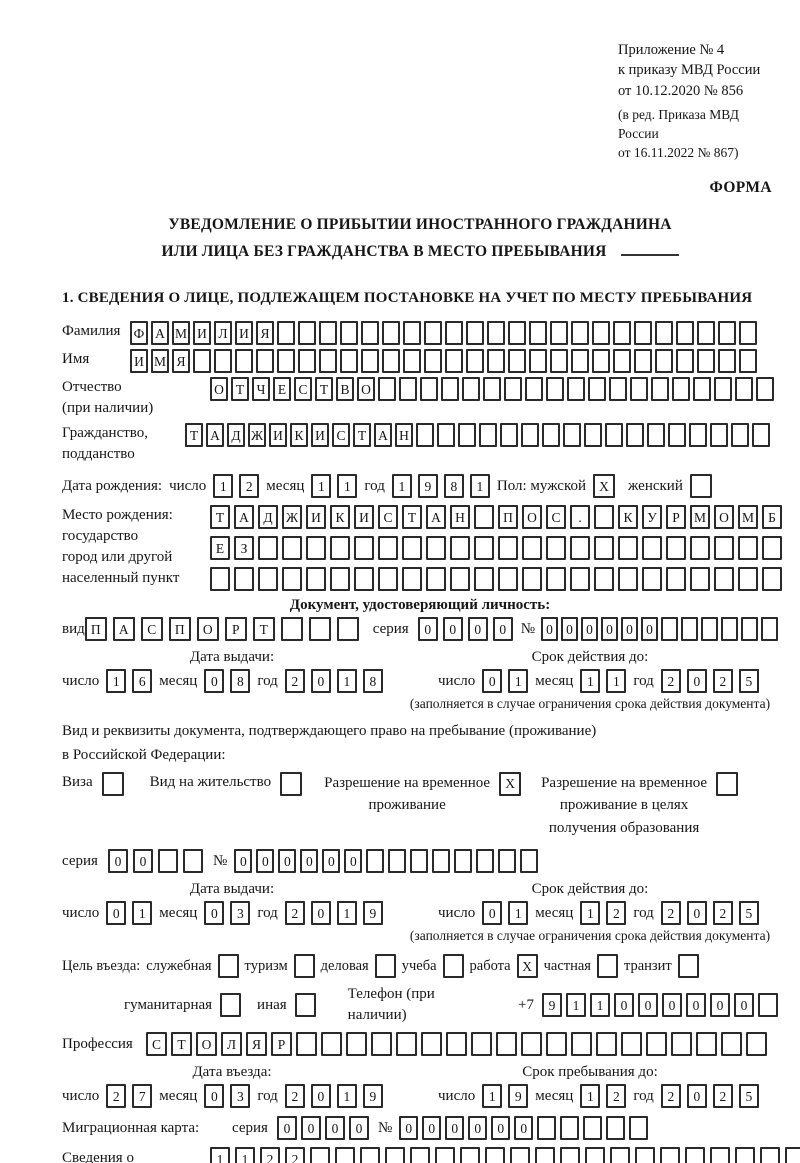  What do you see at coordinates (256, 1044) in the screenshot?
I see `char-cell: Я` at bounding box center [256, 1044].